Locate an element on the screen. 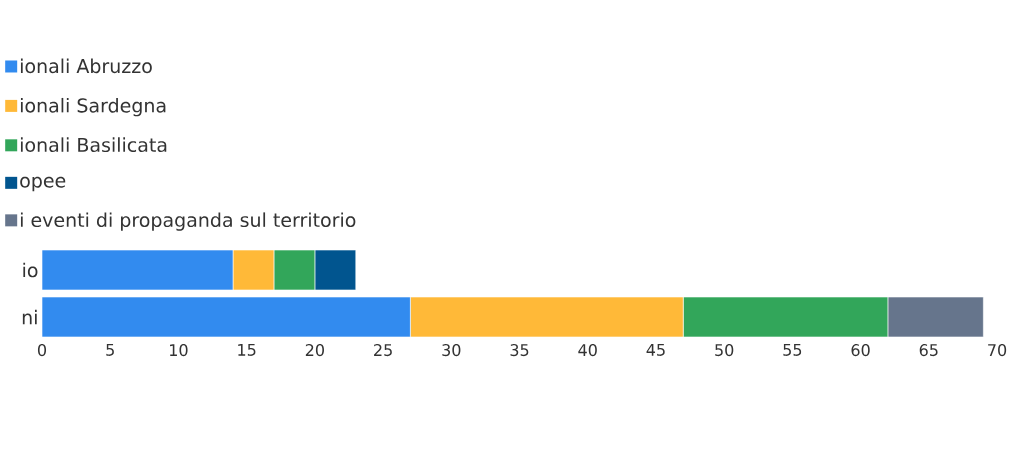 The width and height of the screenshot is (1026, 470). x-tick-label: 55 is located at coordinates (792, 350).